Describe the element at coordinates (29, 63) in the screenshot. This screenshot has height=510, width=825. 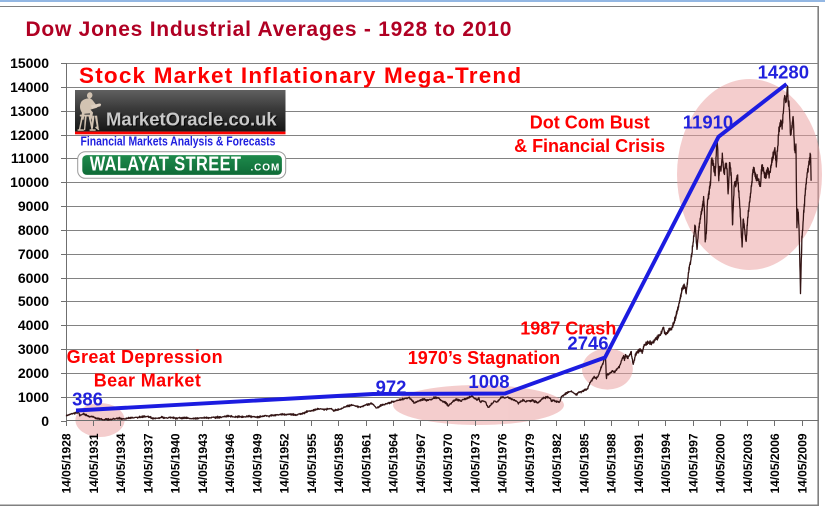
I see `svg-text: 15000` at that location.